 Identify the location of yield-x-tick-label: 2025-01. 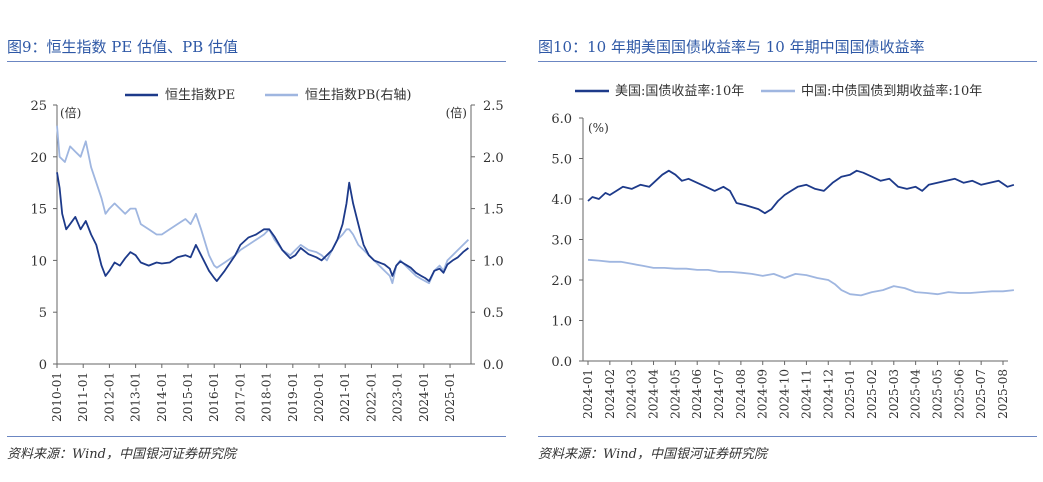
(850, 394).